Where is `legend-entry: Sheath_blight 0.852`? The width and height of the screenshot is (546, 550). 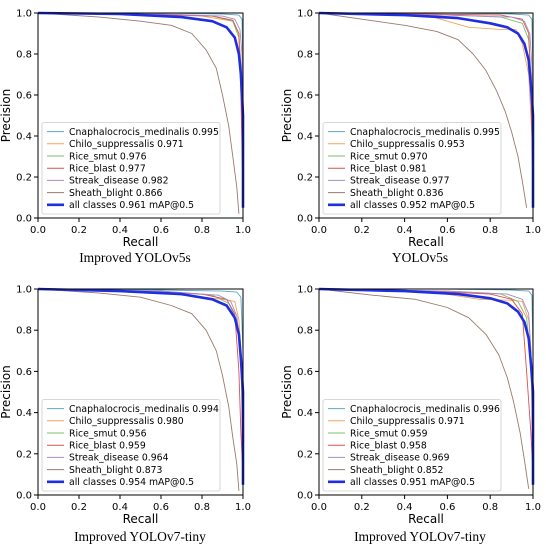 legend-entry: Sheath_blight 0.852 is located at coordinates (396, 470).